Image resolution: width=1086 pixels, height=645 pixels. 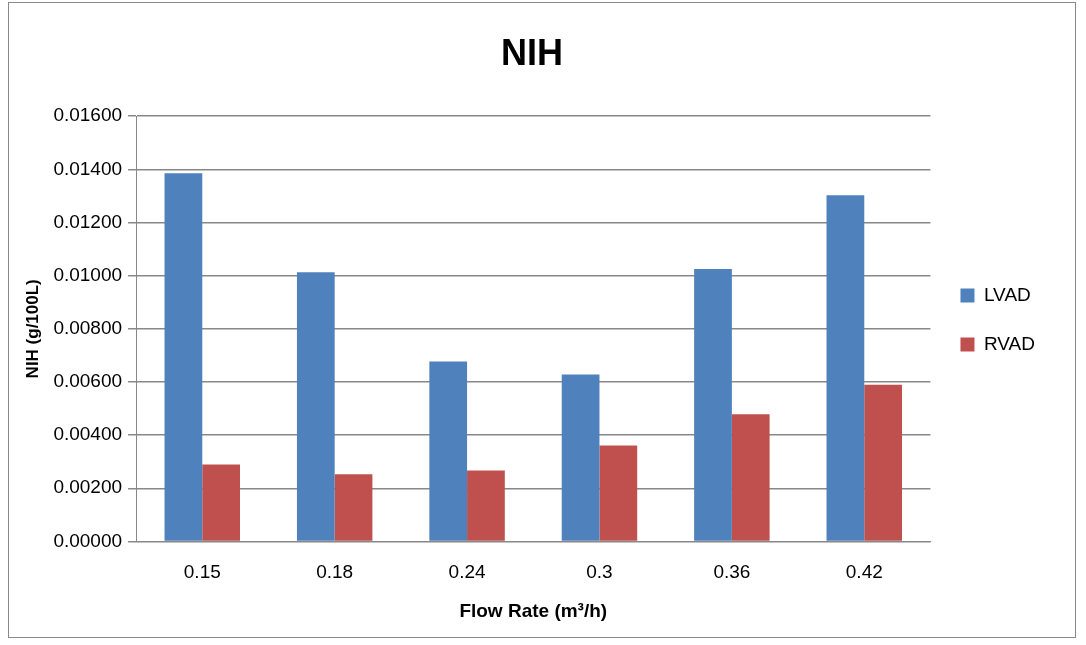 What do you see at coordinates (532, 52) in the screenshot?
I see `chart-title: NIH` at bounding box center [532, 52].